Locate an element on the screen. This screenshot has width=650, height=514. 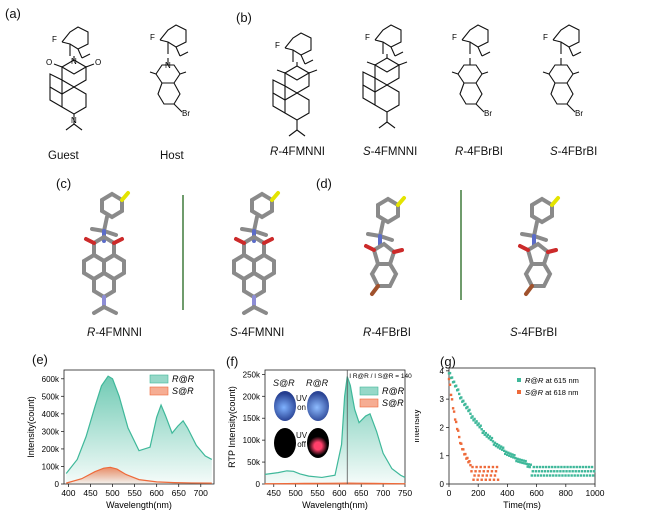
caption-b-s-4fmnni: S-4FMNNI is located at coordinates (390, 152).